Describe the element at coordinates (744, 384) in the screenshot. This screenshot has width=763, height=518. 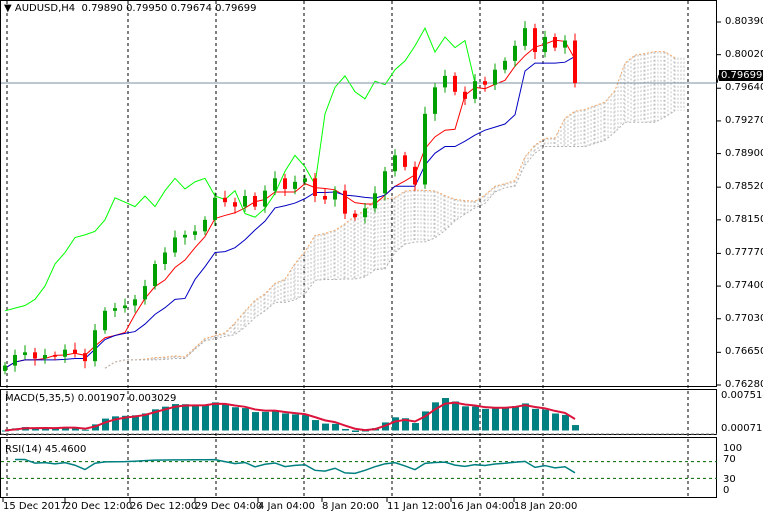
I see `y-tick-label: 0.76280` at that location.